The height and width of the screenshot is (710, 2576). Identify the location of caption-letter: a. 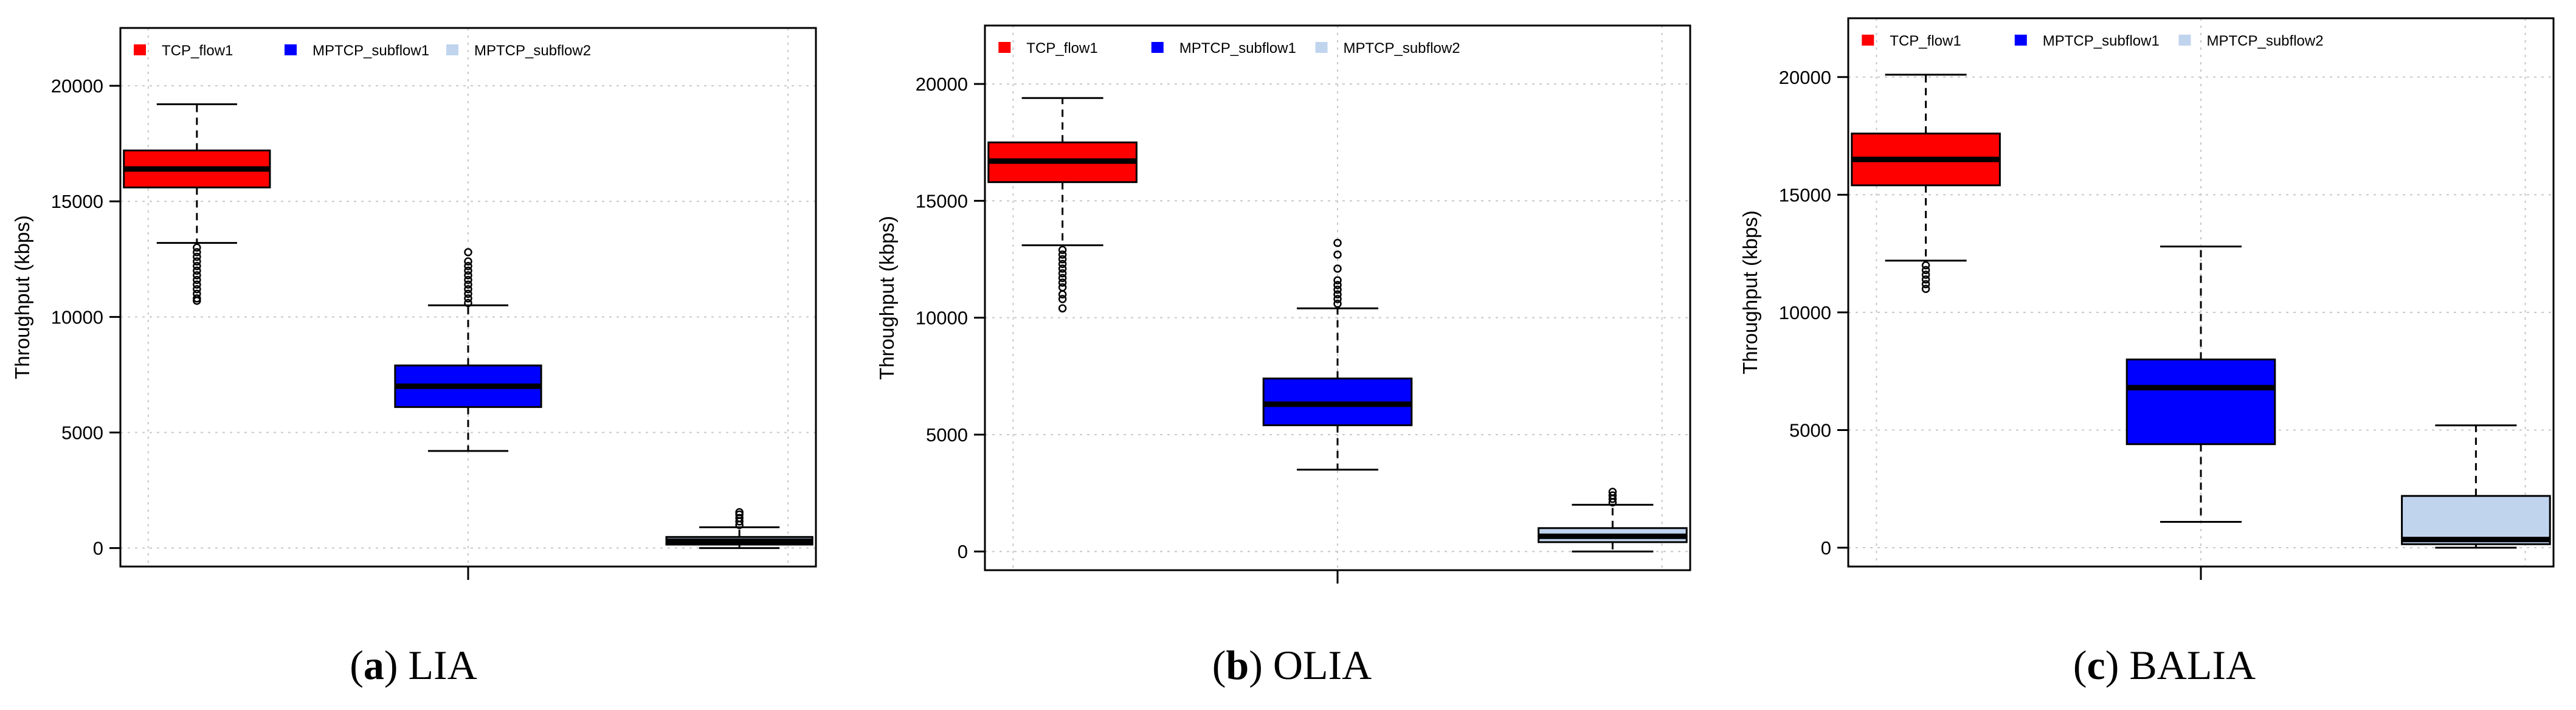
(373, 665).